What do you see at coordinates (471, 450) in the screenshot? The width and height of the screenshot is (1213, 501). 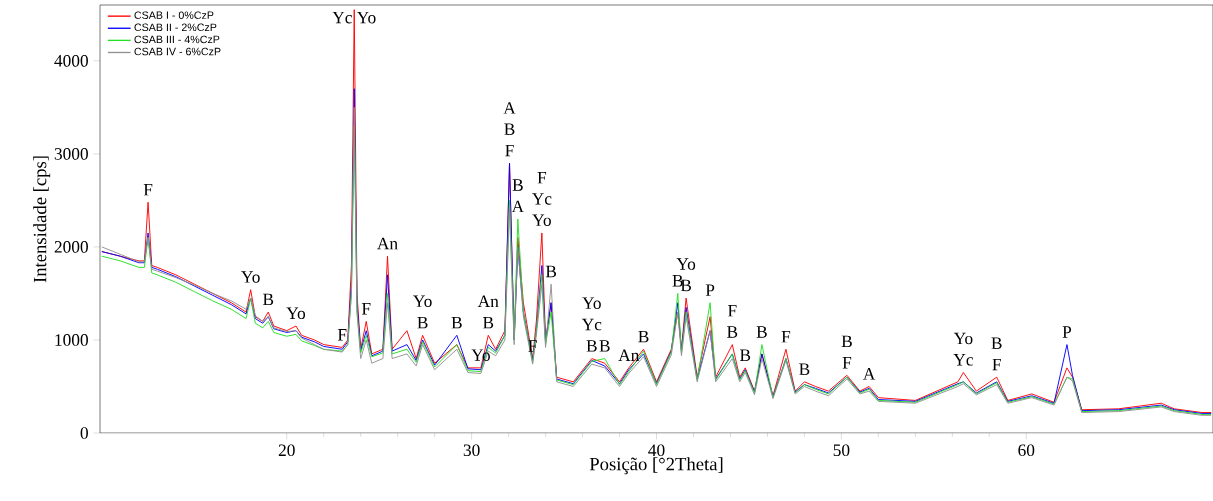 I see `x-tick-label: 30` at bounding box center [471, 450].